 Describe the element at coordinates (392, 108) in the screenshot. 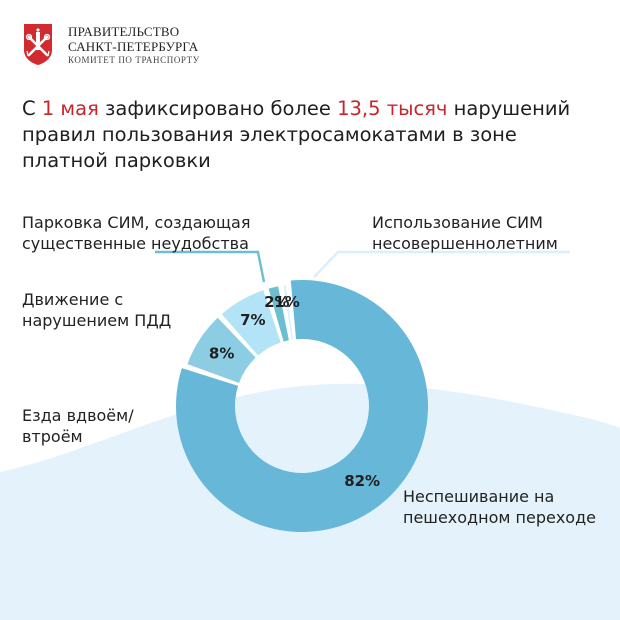

I see `headline-accent-count: 13,5 тысяч` at that location.